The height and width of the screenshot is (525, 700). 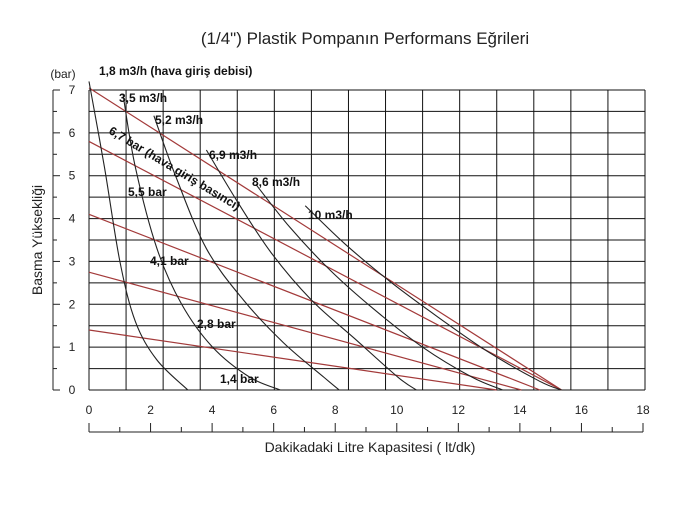 I want to click on x-axis-title: Dakikadaki Litre Kapasitesi ( lt/dk), so click(x=370, y=447).